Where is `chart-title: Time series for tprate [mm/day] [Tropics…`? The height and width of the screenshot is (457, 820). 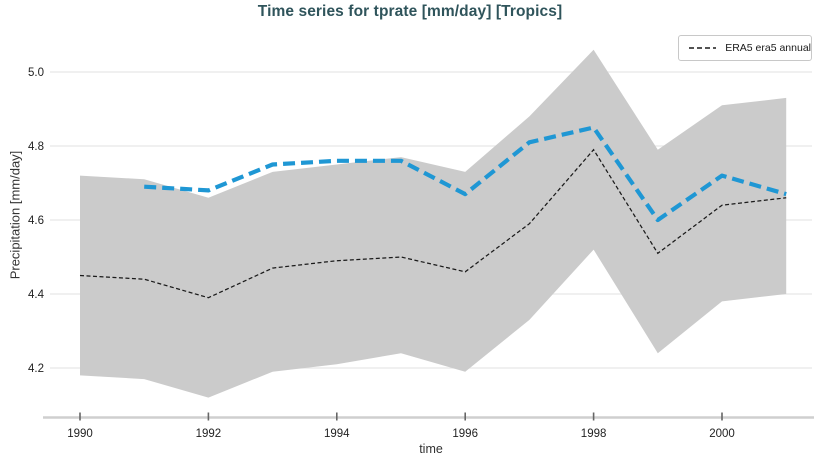
chart-title: Time series for tprate [mm/day] [Tropics… is located at coordinates (410, 11).